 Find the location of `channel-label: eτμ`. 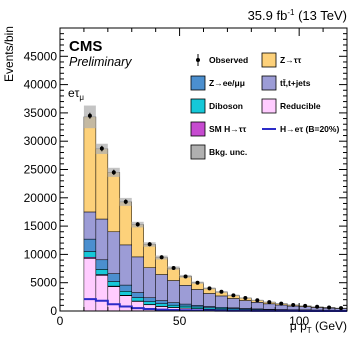

channel-label: eτμ is located at coordinates (76, 94).